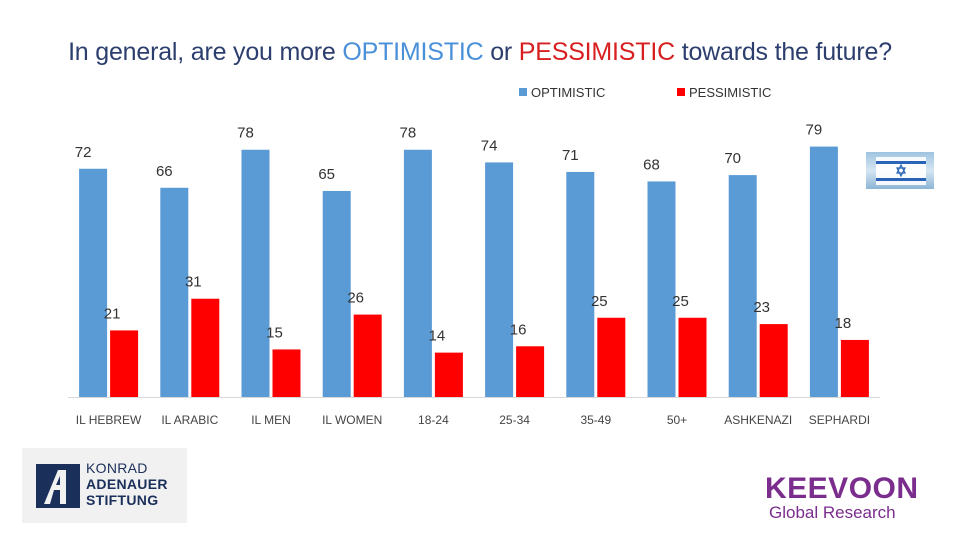 This screenshot has height=540, width=960. Describe the element at coordinates (501, 52) in the screenshot. I see `title-middle: or` at that location.